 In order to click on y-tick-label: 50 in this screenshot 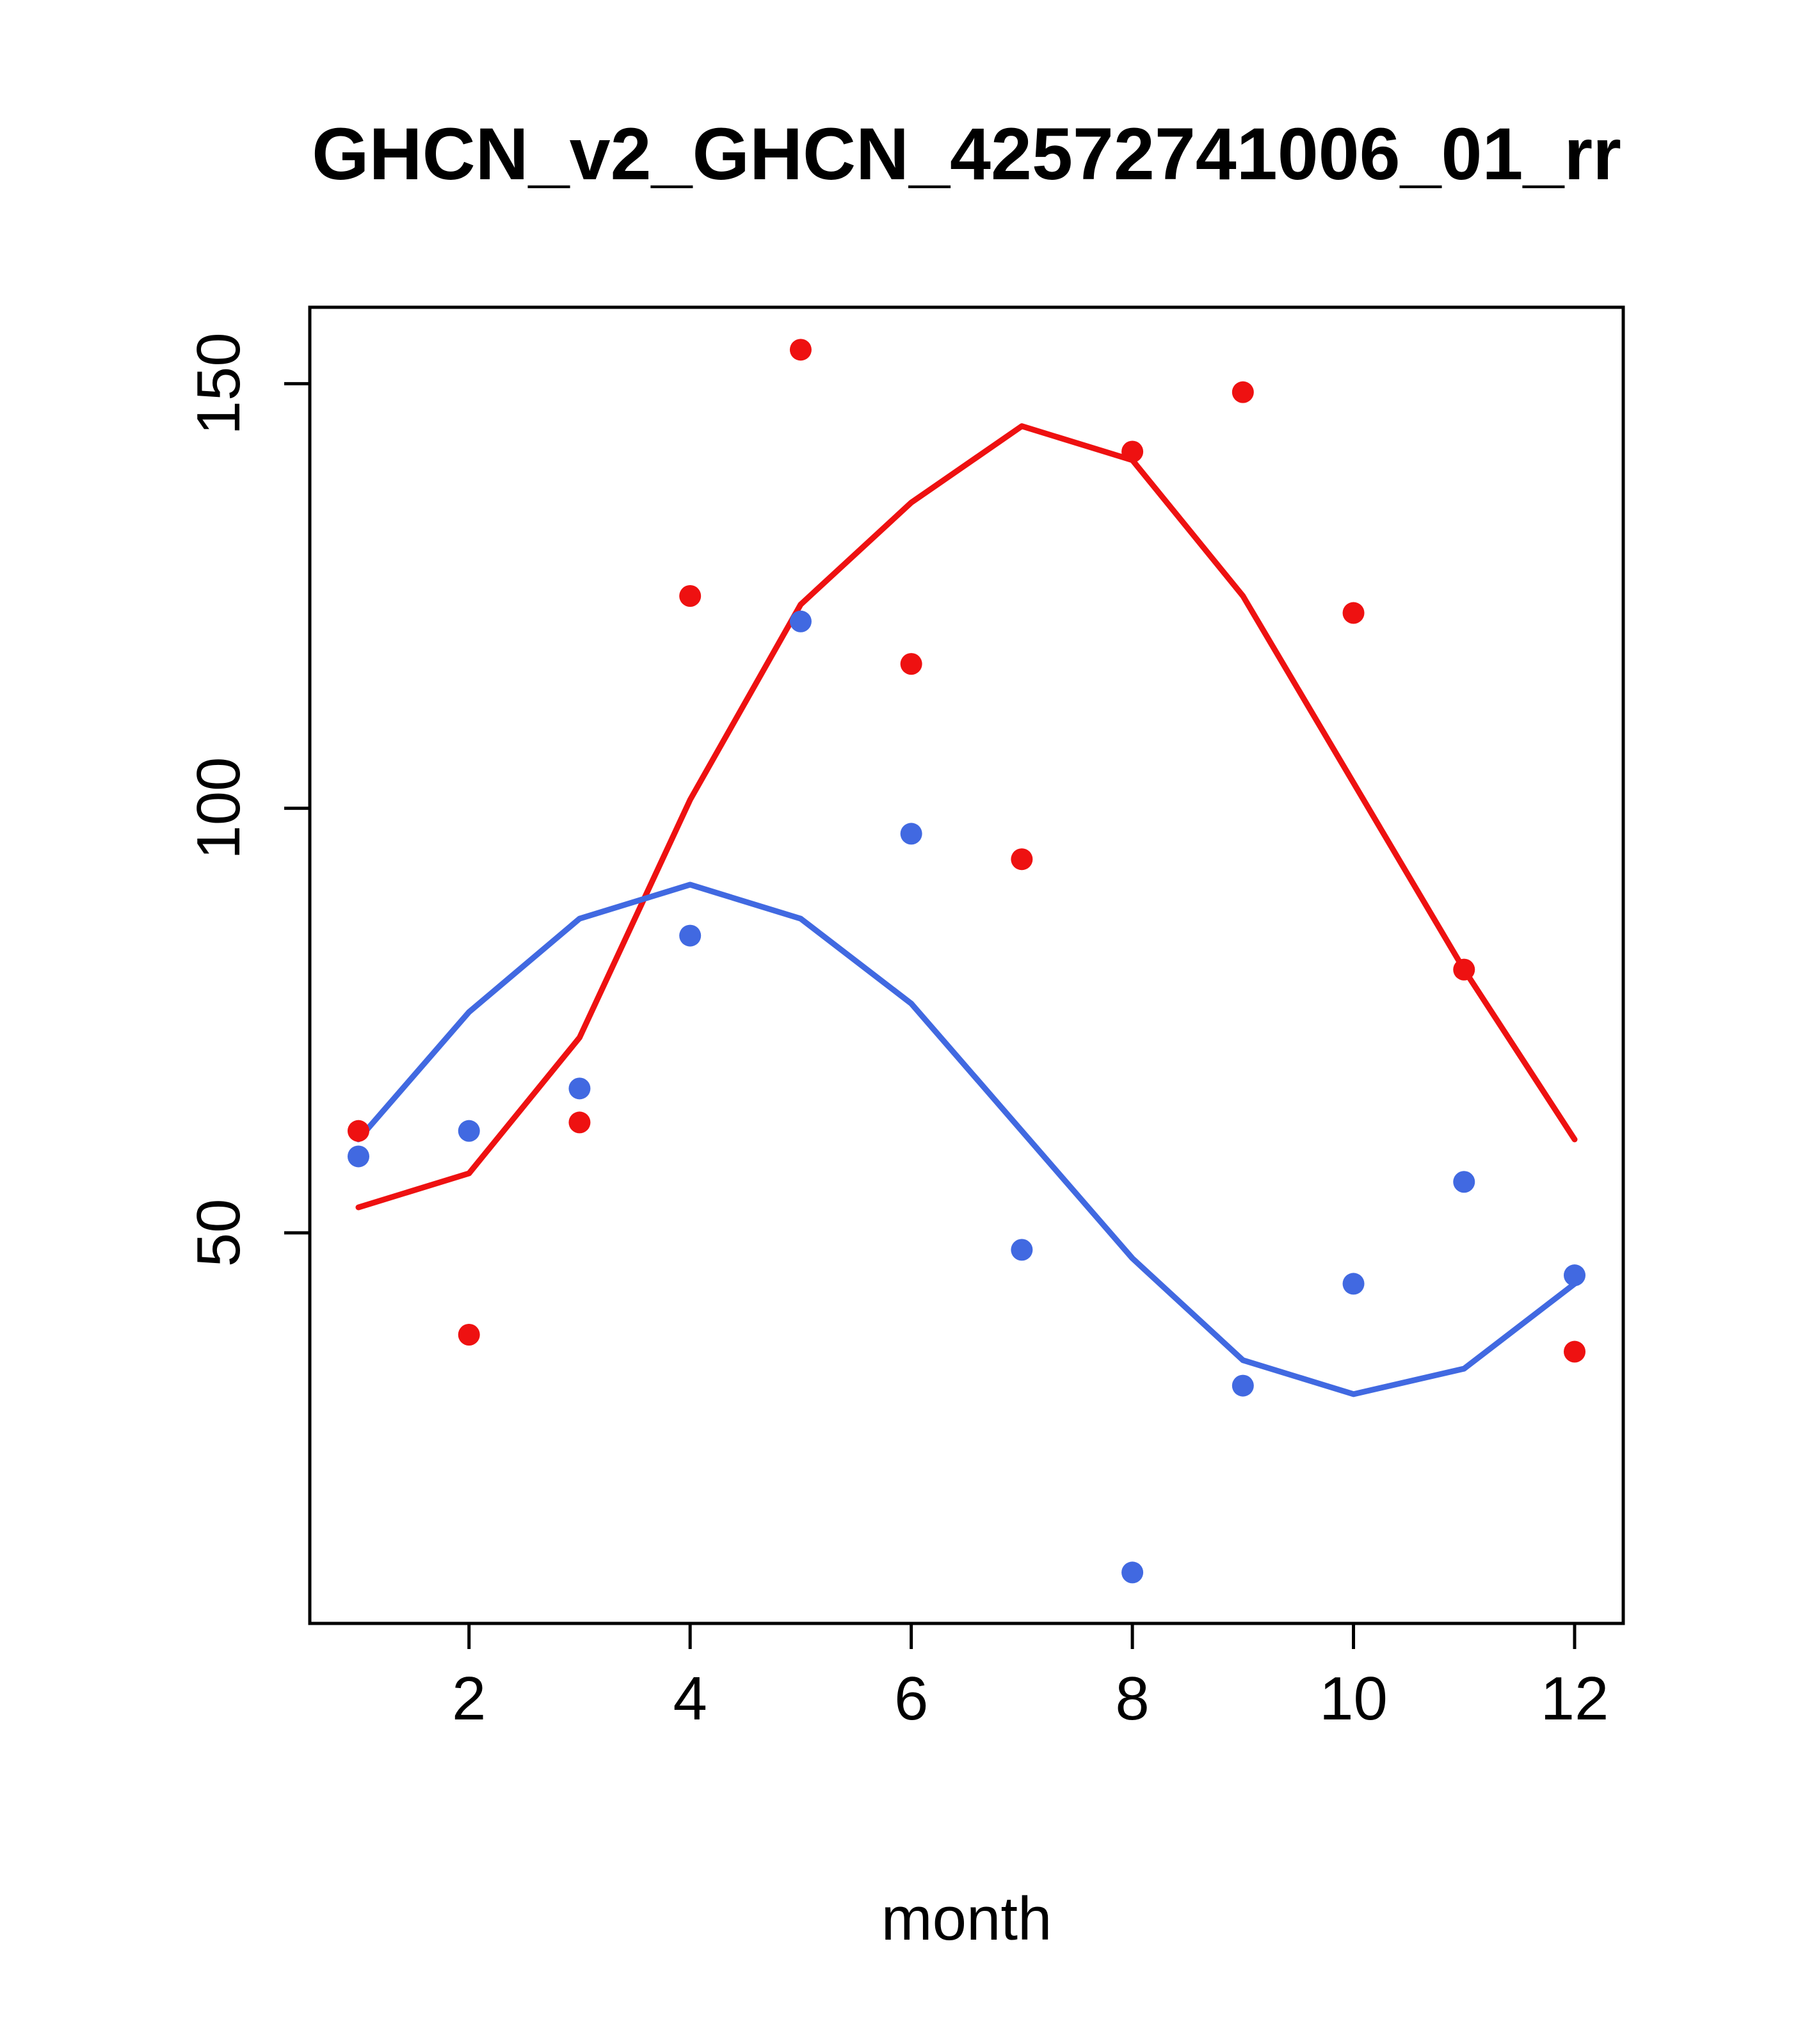, I will do `click(218, 1232)`.